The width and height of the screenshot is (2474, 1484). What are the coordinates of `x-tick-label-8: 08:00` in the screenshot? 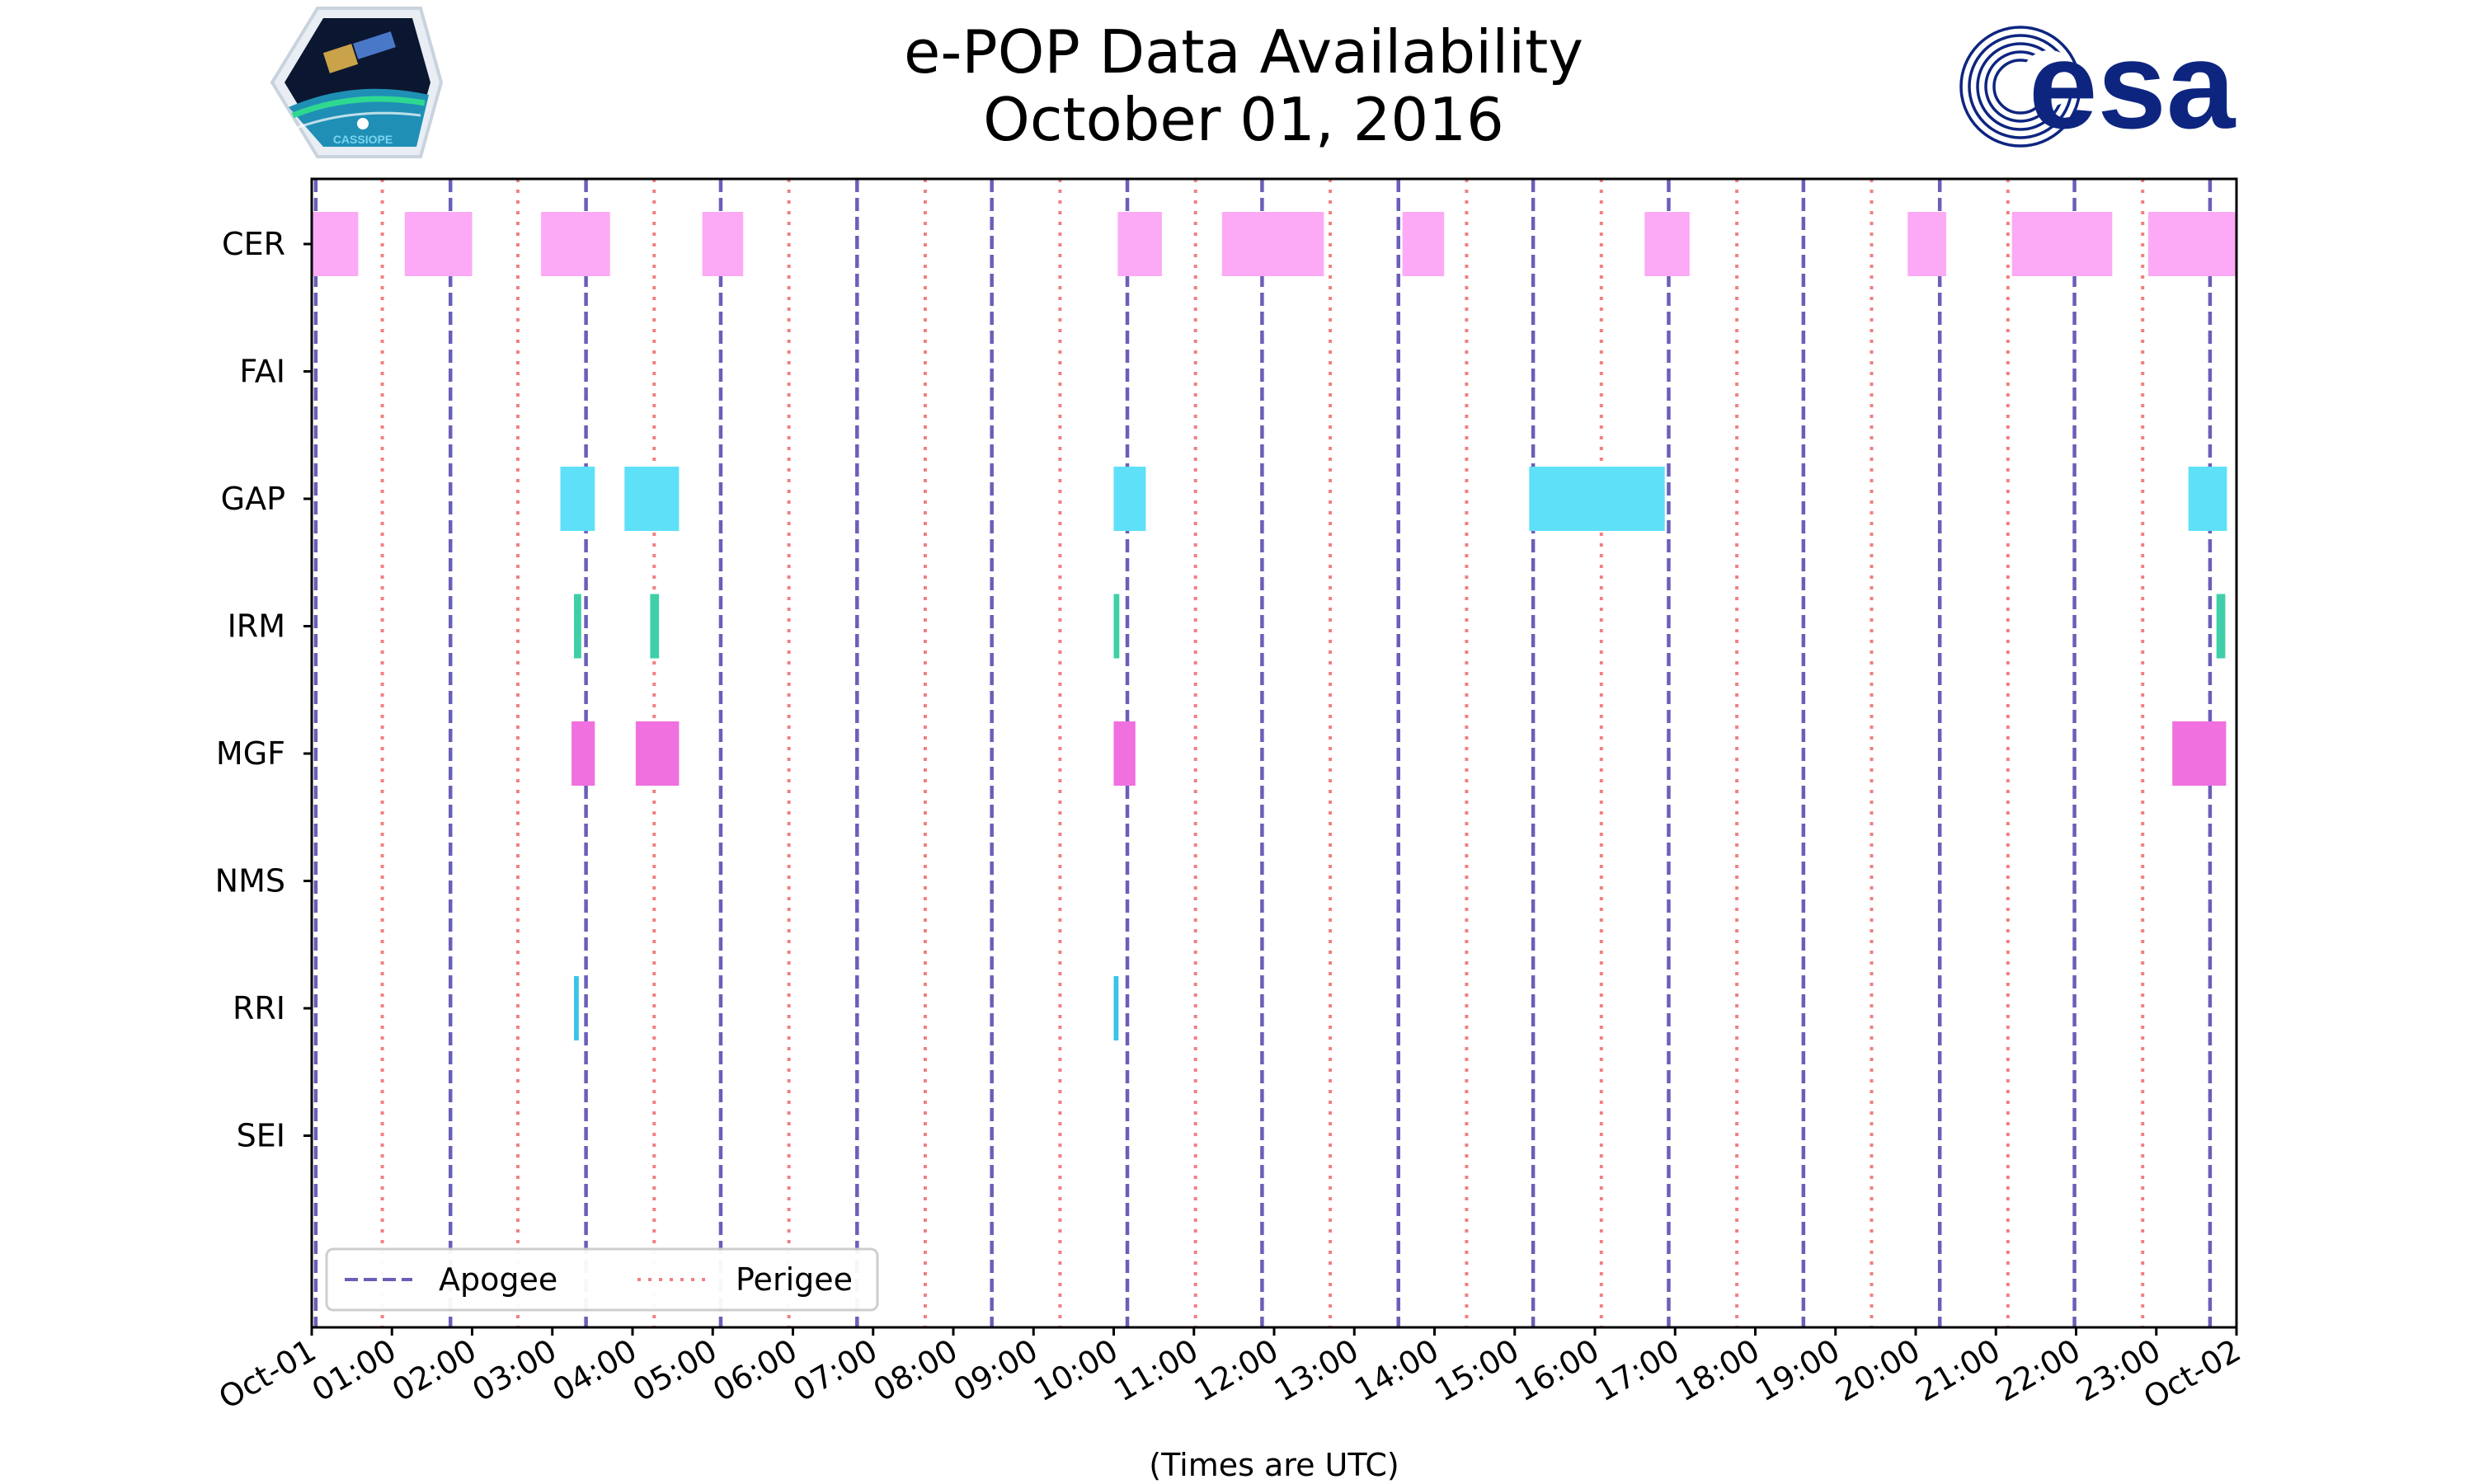 It's located at (916, 1370).